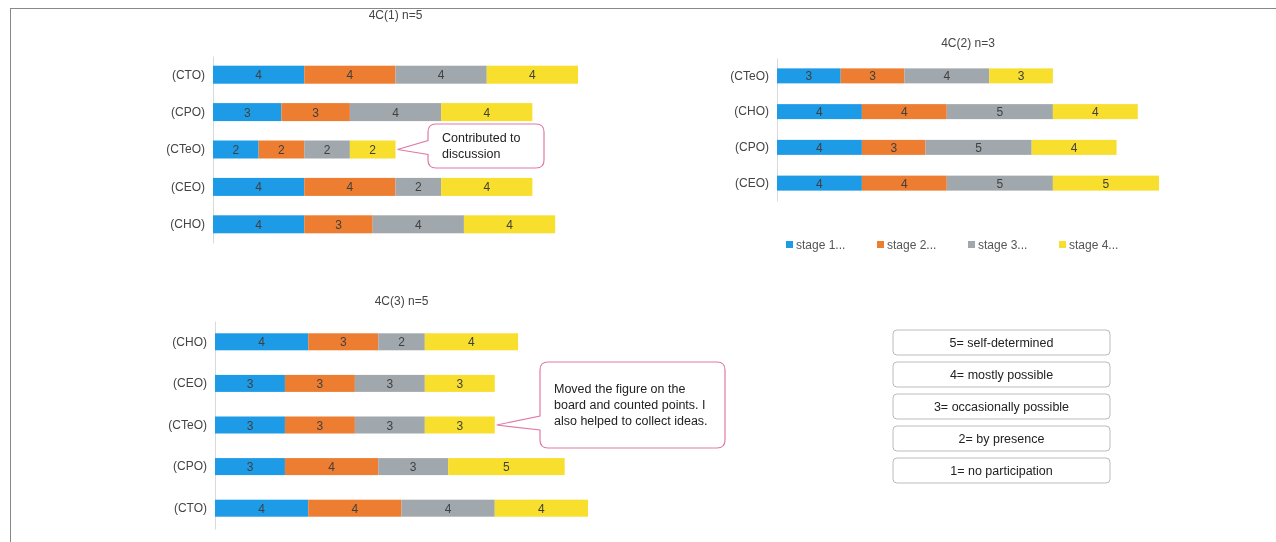 The height and width of the screenshot is (542, 1276). Describe the element at coordinates (968, 43) in the screenshot. I see `chart-title: 4C(2) n=3` at that location.